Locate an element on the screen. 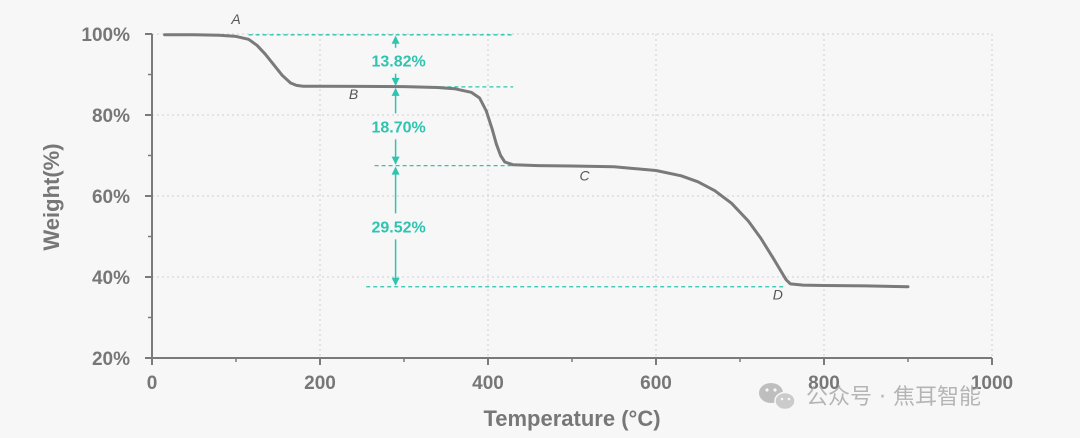  point-label: A is located at coordinates (235, 19).